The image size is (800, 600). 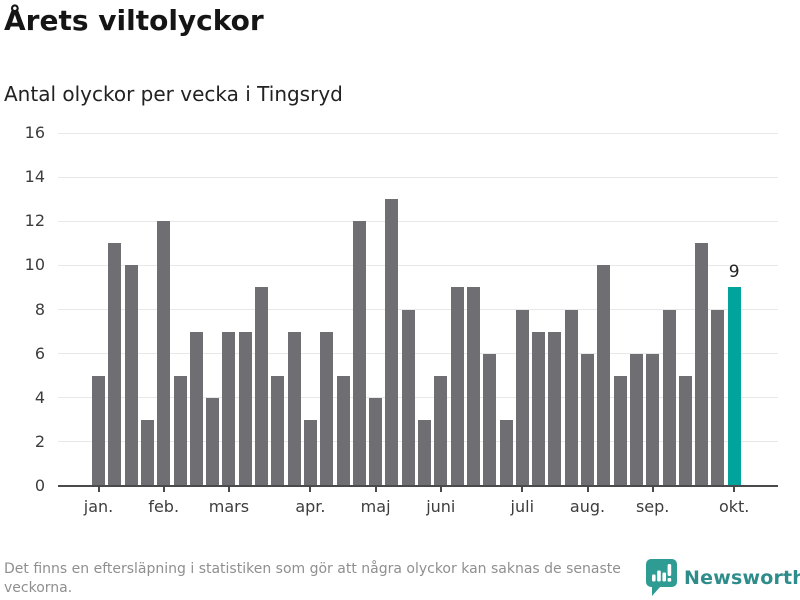 What do you see at coordinates (164, 506) in the screenshot?
I see `x-axis-label: feb.` at bounding box center [164, 506].